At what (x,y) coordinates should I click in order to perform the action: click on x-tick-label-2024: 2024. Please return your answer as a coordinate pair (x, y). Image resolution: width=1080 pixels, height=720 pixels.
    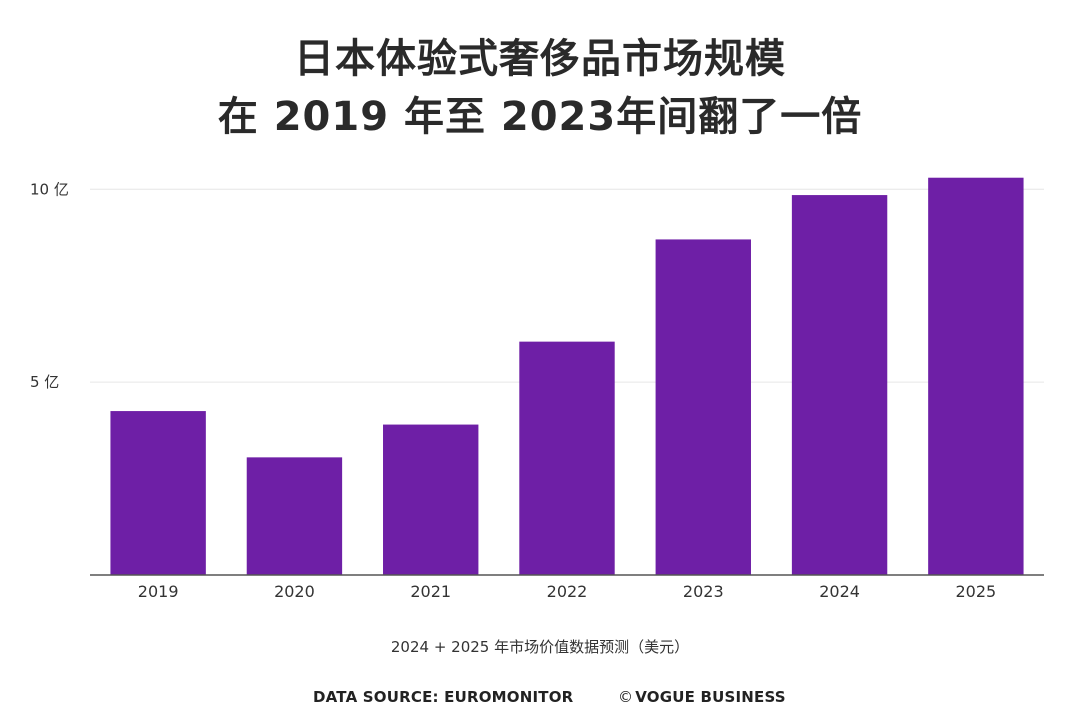
    Looking at the image, I should click on (839, 591).